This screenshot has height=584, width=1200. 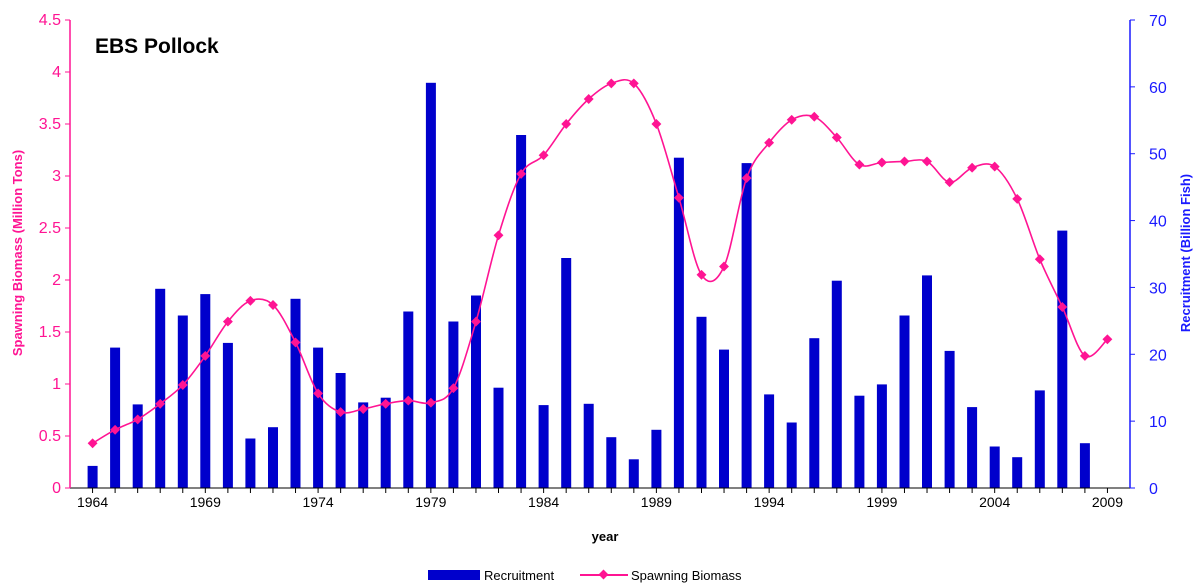 I want to click on left-tick-label: 2.5, so click(x=50, y=228).